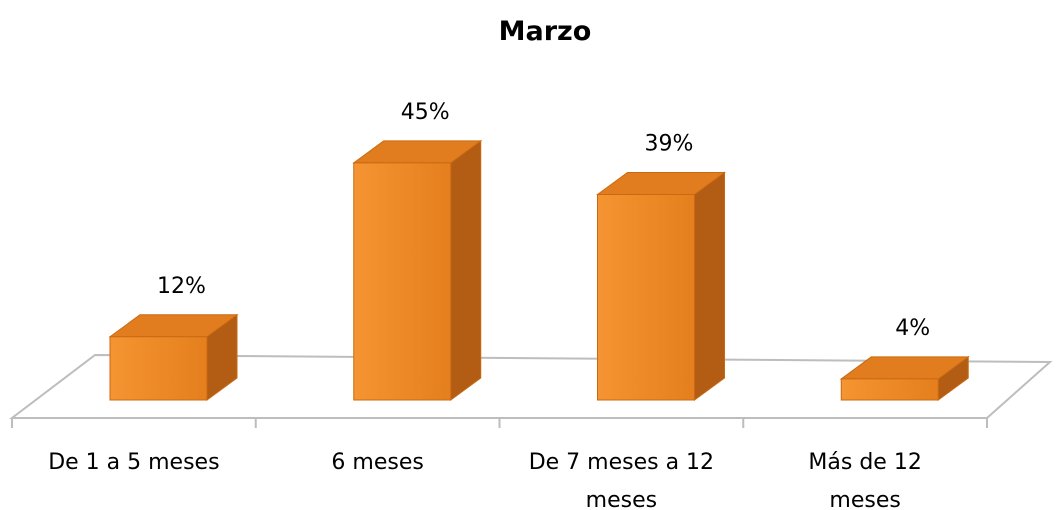  Describe the element at coordinates (545, 31) in the screenshot. I see `chart-title: Marzo` at that location.